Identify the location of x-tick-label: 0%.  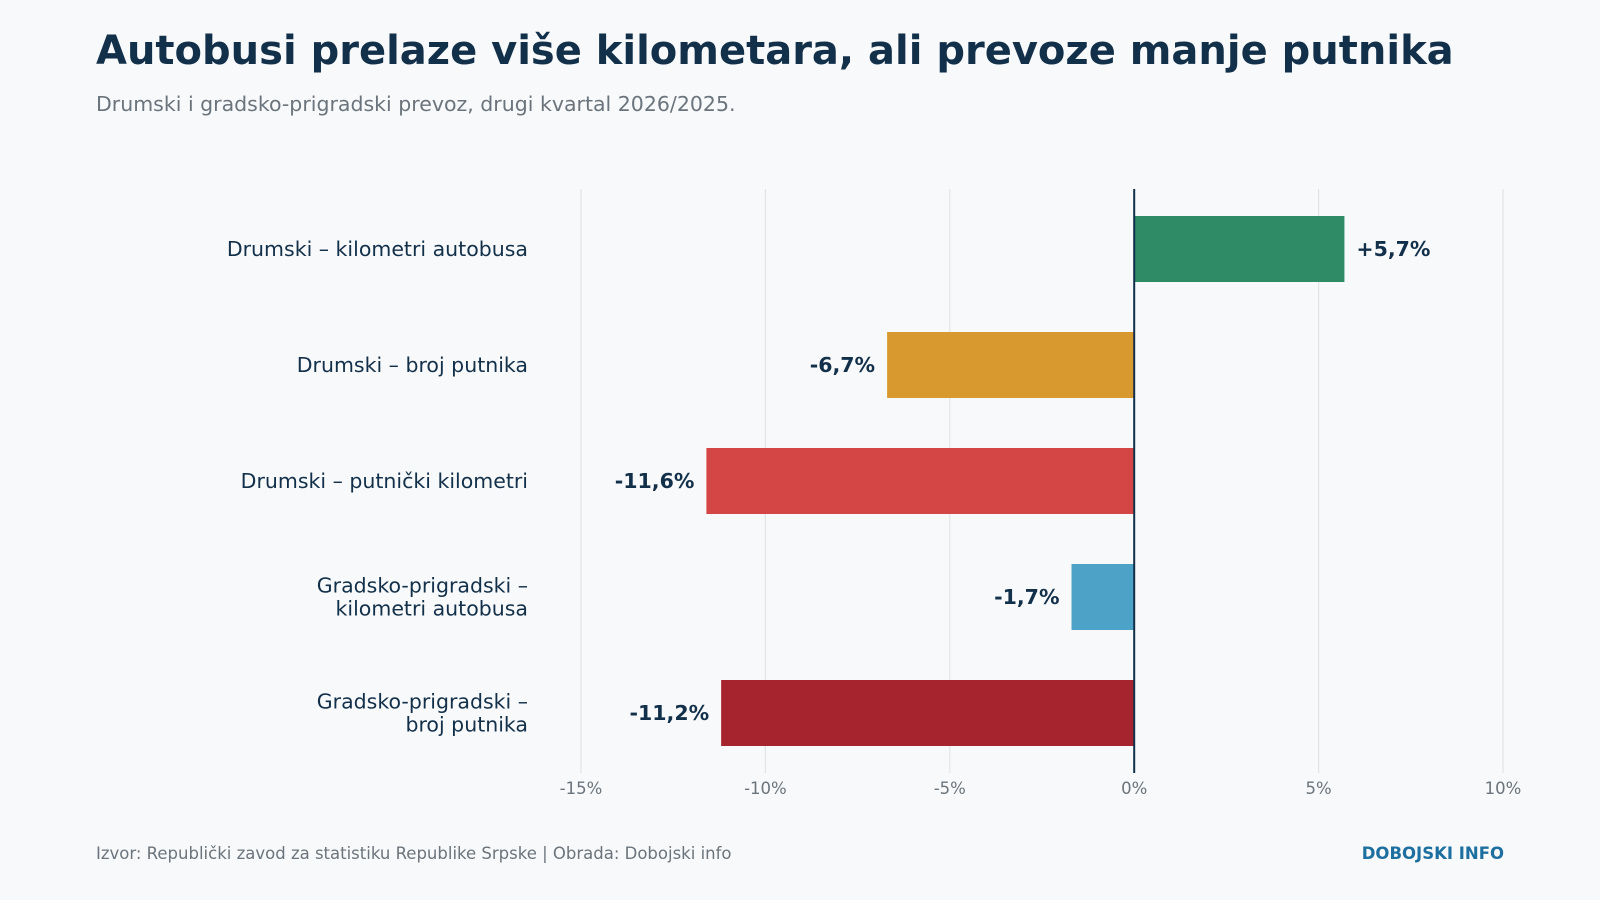
(1134, 788).